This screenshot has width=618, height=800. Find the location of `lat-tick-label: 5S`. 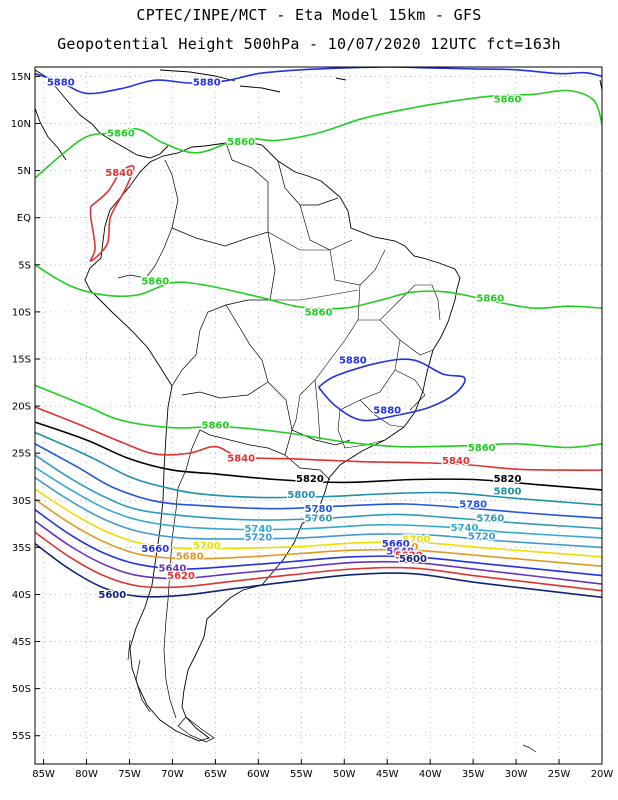

lat-tick-label: 5S is located at coordinates (24, 265).